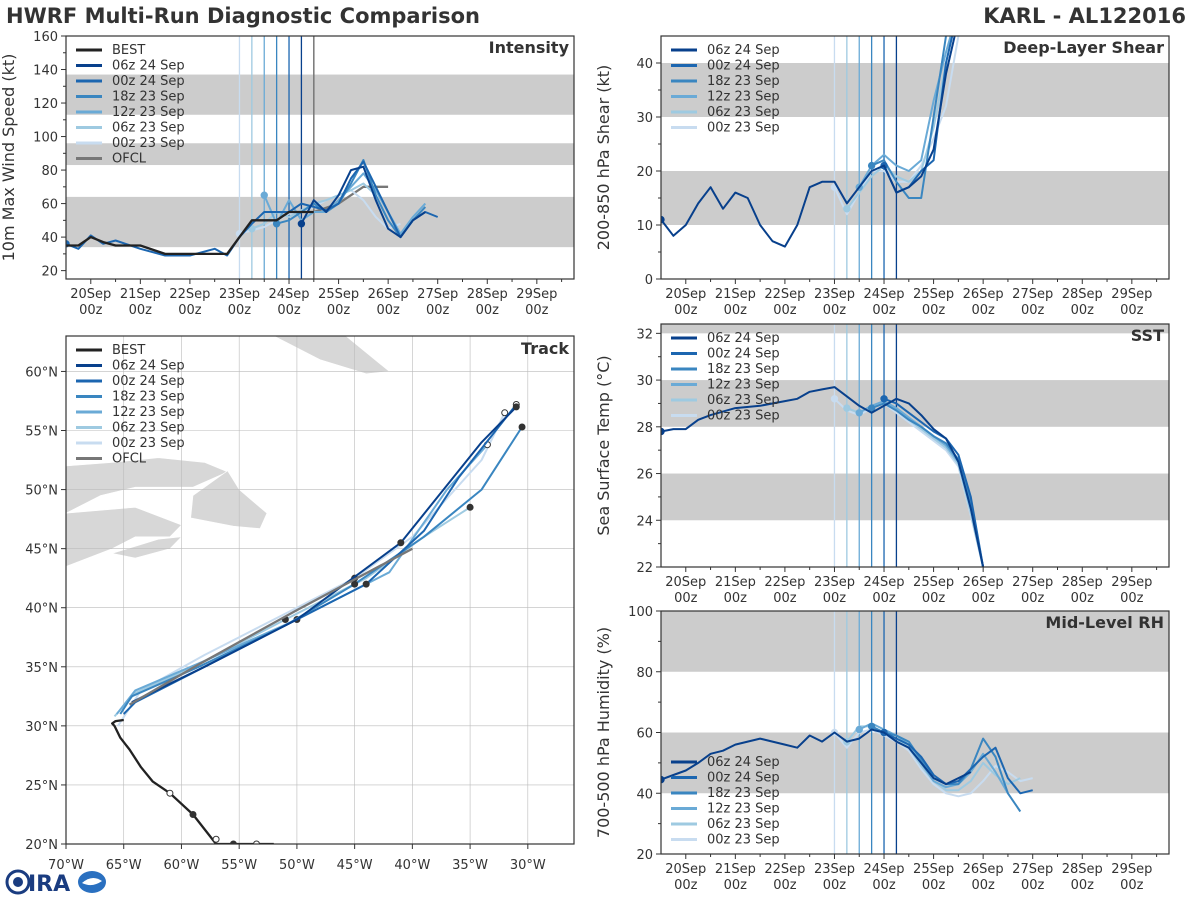 This screenshot has width=1200, height=900. Describe the element at coordinates (644, 428) in the screenshot. I see `sst-y-tick-label: 28` at that location.